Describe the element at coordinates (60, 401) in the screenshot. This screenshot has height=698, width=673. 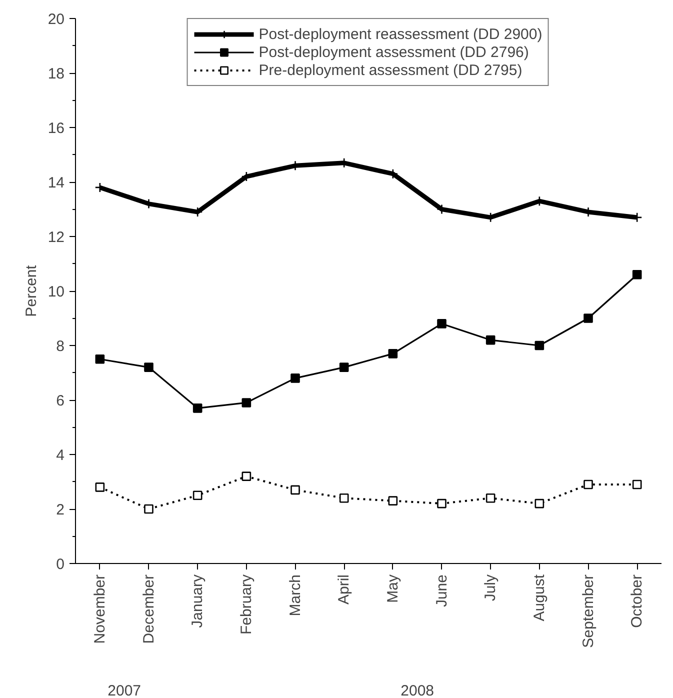
I see `y-tick-label: 6` at that location.